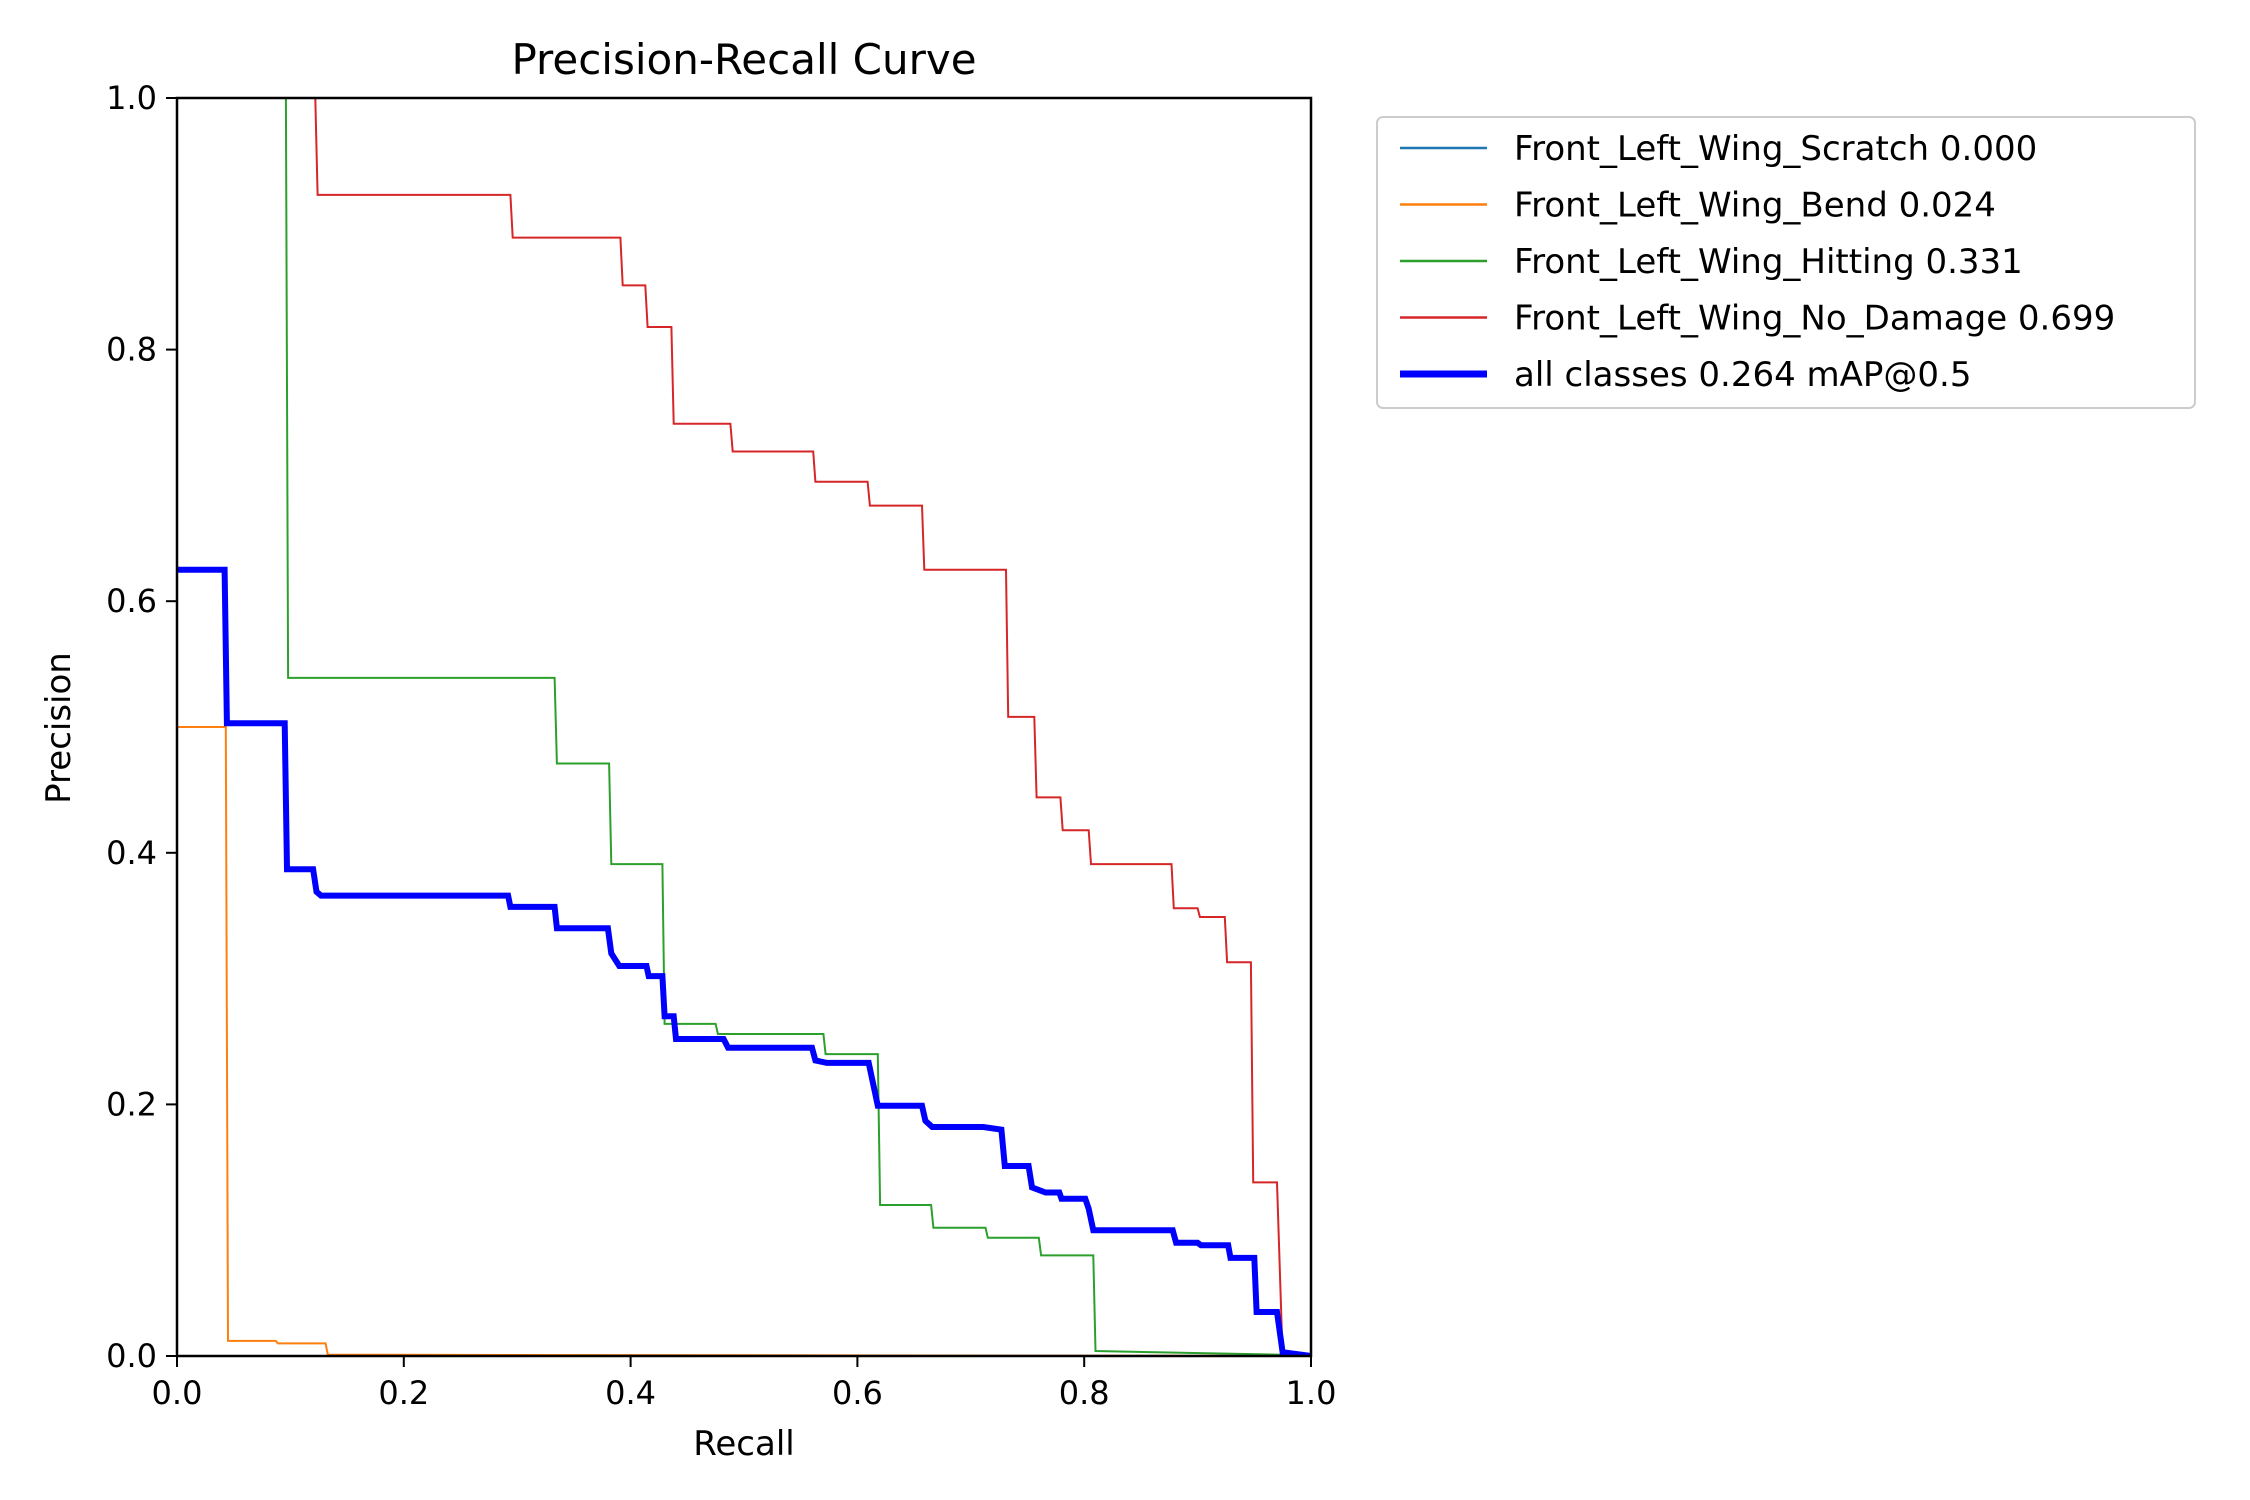  What do you see at coordinates (744, 1384) in the screenshot?
I see `x-axis-ticks: 0.0 0.2 0.4 0.6 0.8 1.0` at bounding box center [744, 1384].